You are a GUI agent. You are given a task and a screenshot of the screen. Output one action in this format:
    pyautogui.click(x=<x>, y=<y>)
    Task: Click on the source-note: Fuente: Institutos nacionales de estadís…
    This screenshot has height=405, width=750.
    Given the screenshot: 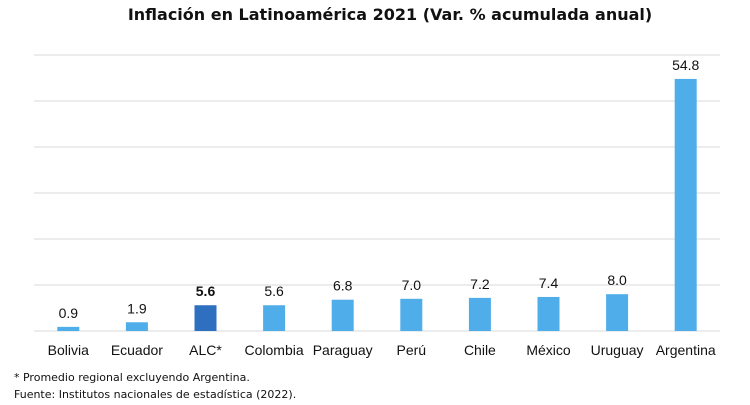 What is the action you would take?
    pyautogui.click(x=155, y=394)
    